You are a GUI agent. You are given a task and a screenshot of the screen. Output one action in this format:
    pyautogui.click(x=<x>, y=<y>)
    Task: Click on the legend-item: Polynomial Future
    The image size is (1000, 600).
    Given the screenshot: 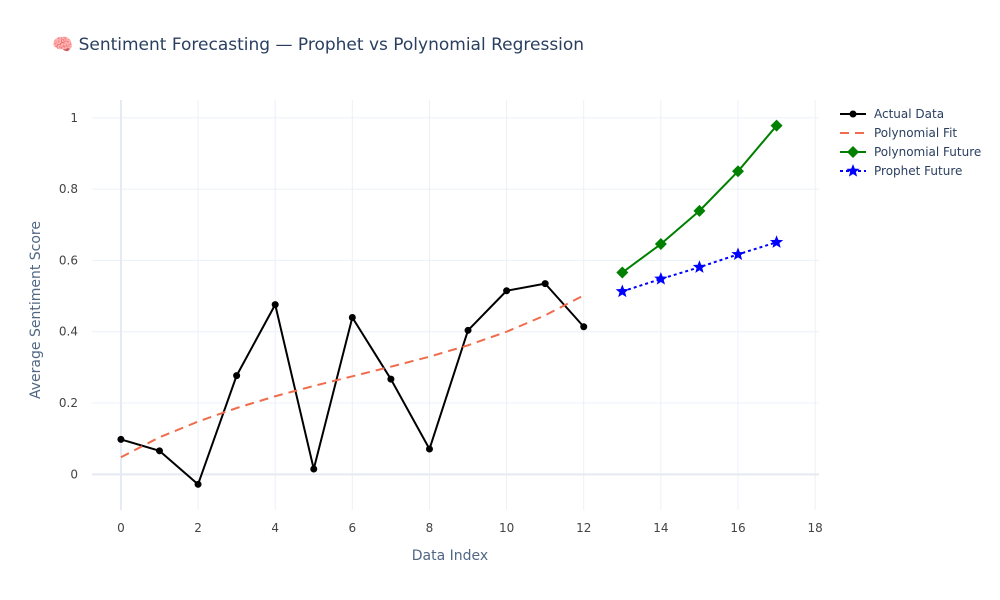 What is the action you would take?
    pyautogui.click(x=910, y=152)
    